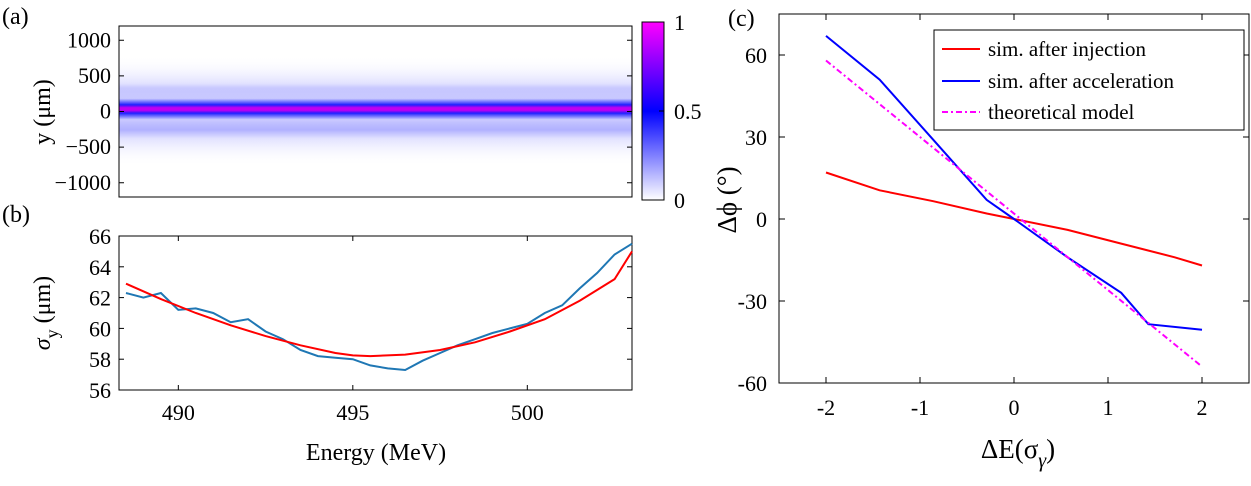 Image resolution: width=1251 pixels, height=486 pixels. I want to click on legend-box, so click(1089, 80).